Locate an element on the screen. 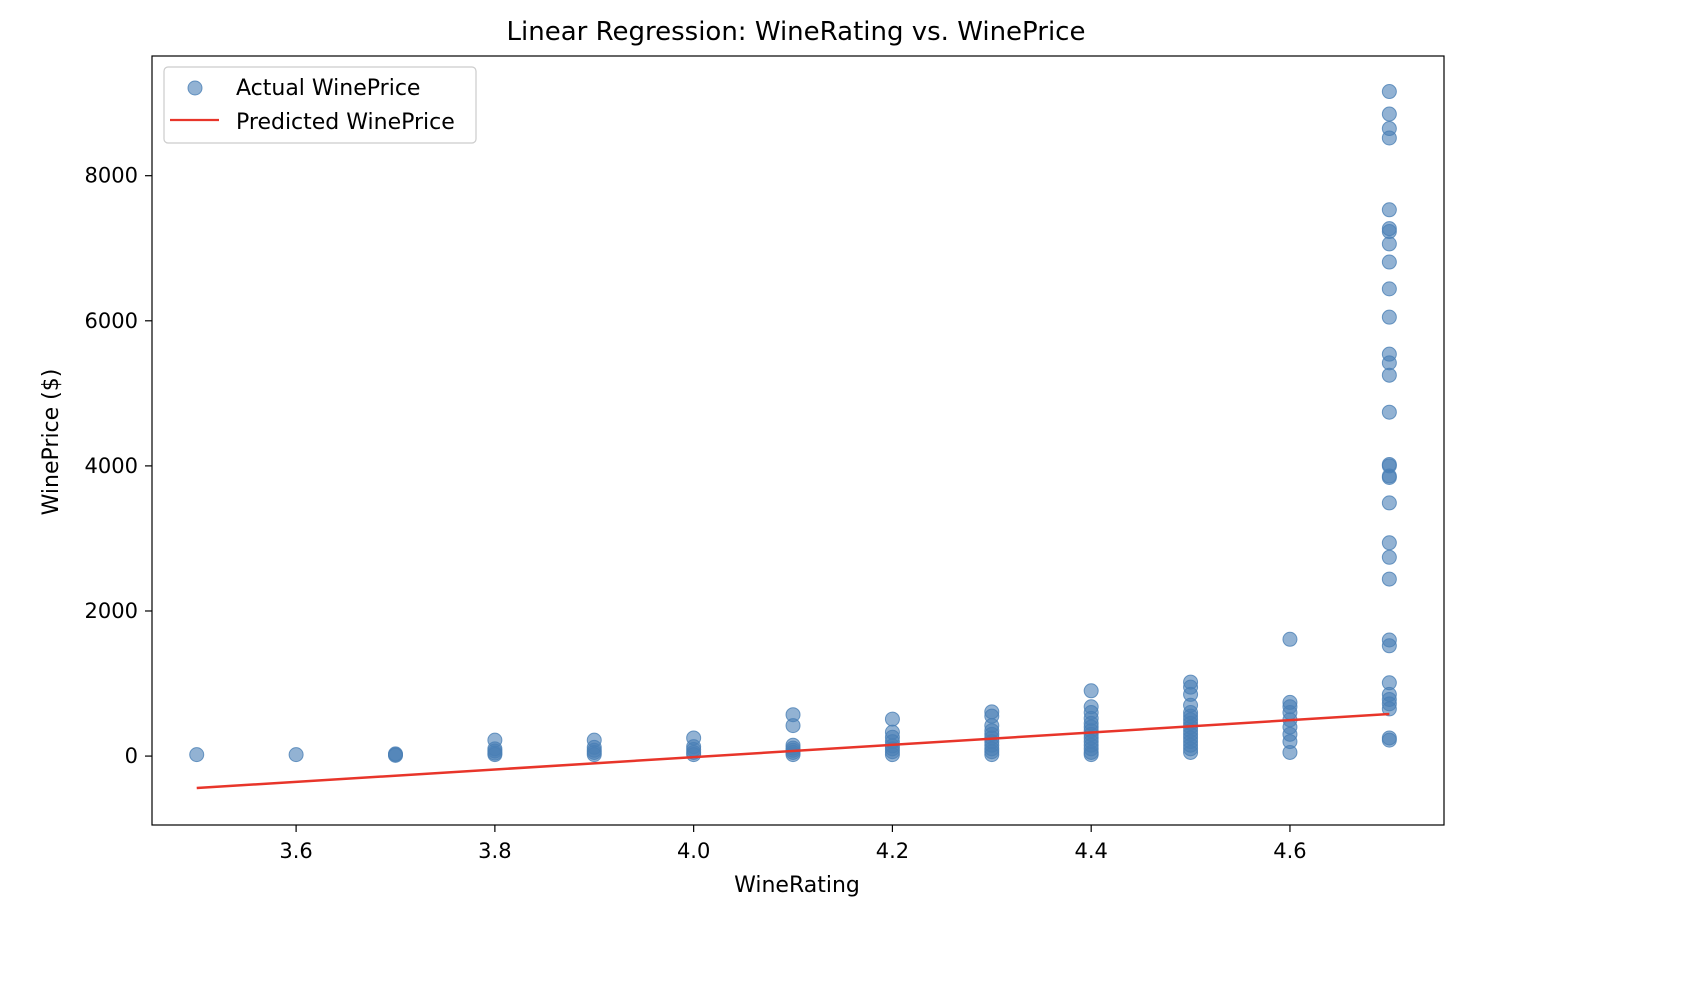 This screenshot has height=994, width=1692. x-axis-label: WineRating is located at coordinates (797, 885).